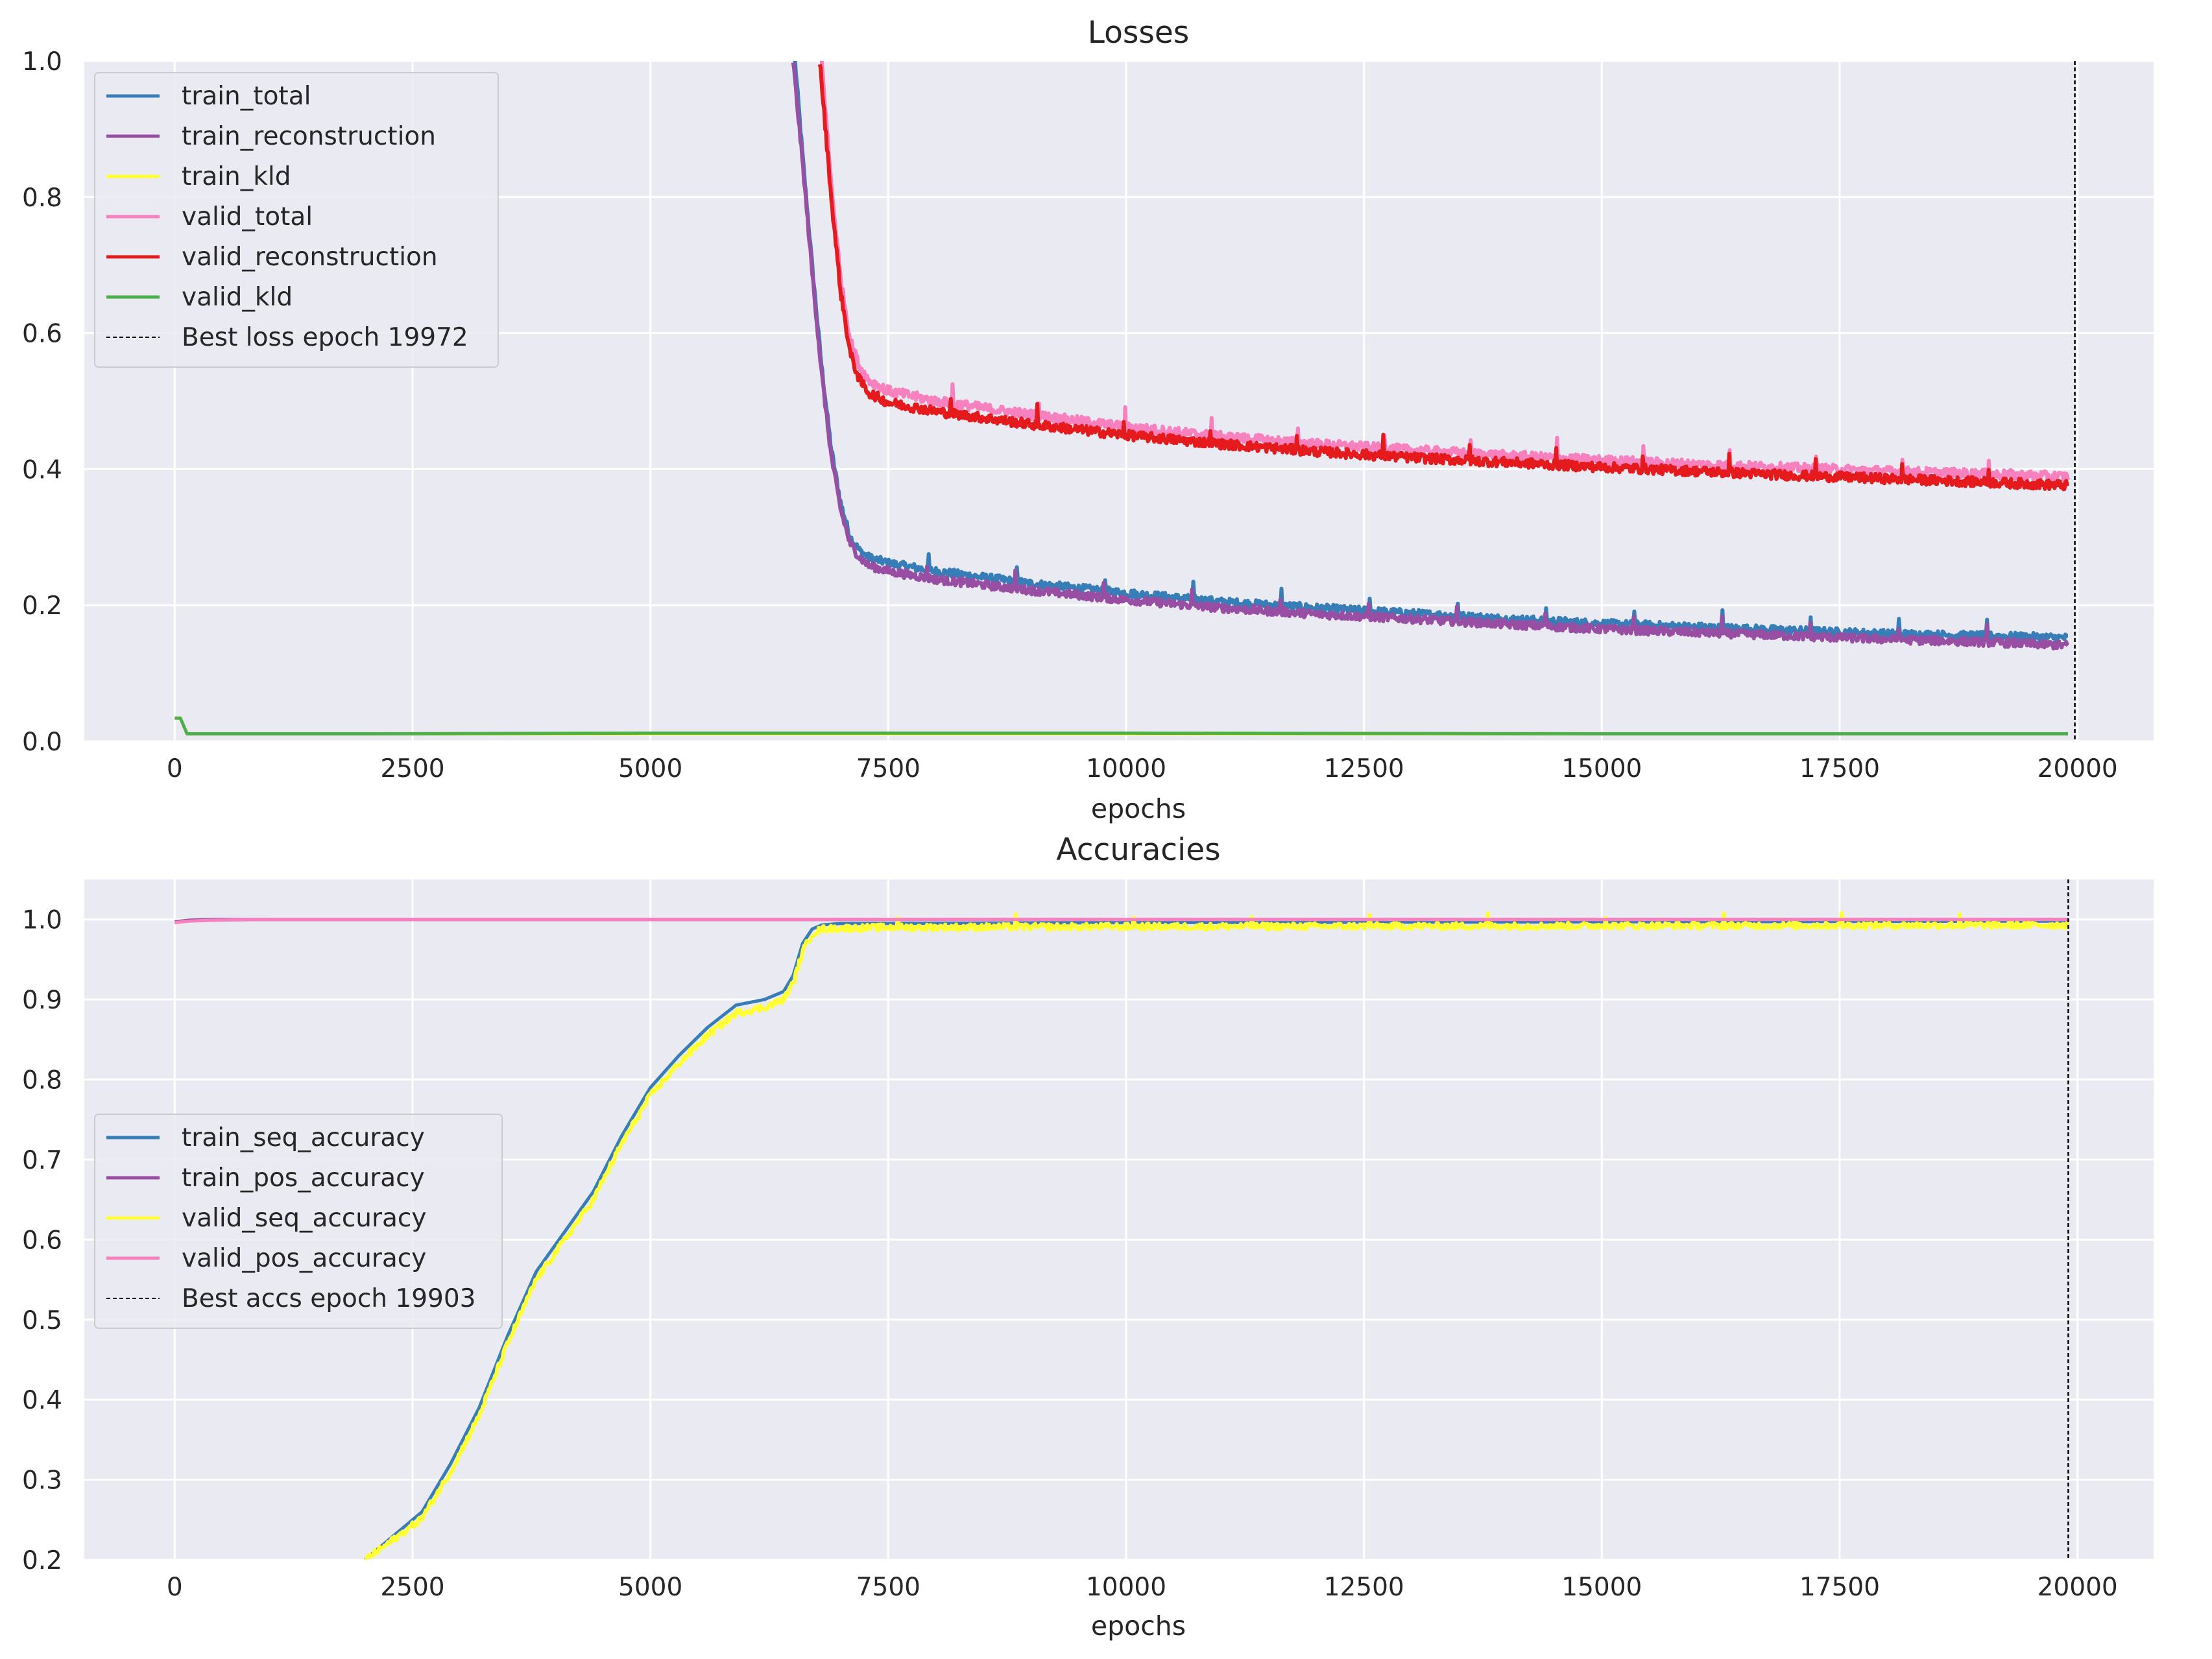 This screenshot has width=2212, height=1659. What do you see at coordinates (888, 1588) in the screenshot?
I see `accuracies-x-tick-label: 7500` at bounding box center [888, 1588].